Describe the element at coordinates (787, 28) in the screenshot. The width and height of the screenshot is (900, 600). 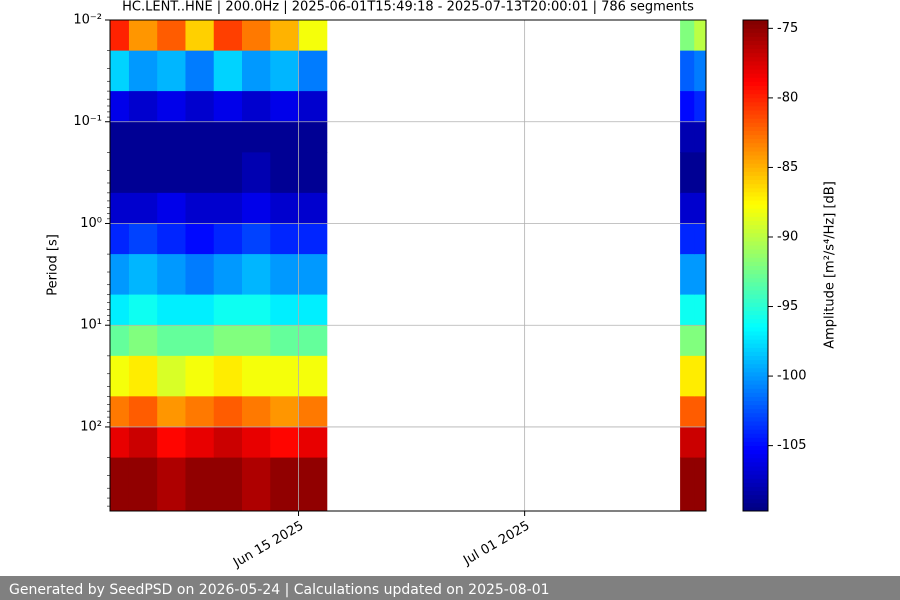
I see `colorbar-tick-label: -75` at that location.